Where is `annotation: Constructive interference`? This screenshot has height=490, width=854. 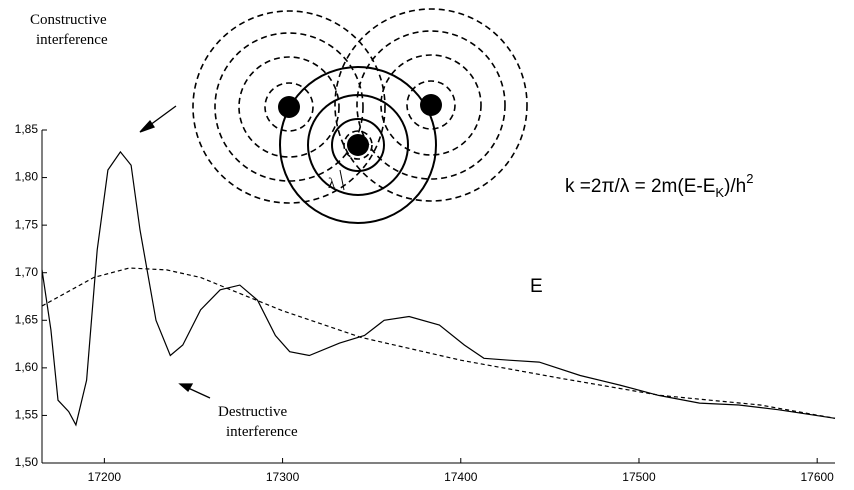
annotation: Constructive interference is located at coordinates (69, 30).